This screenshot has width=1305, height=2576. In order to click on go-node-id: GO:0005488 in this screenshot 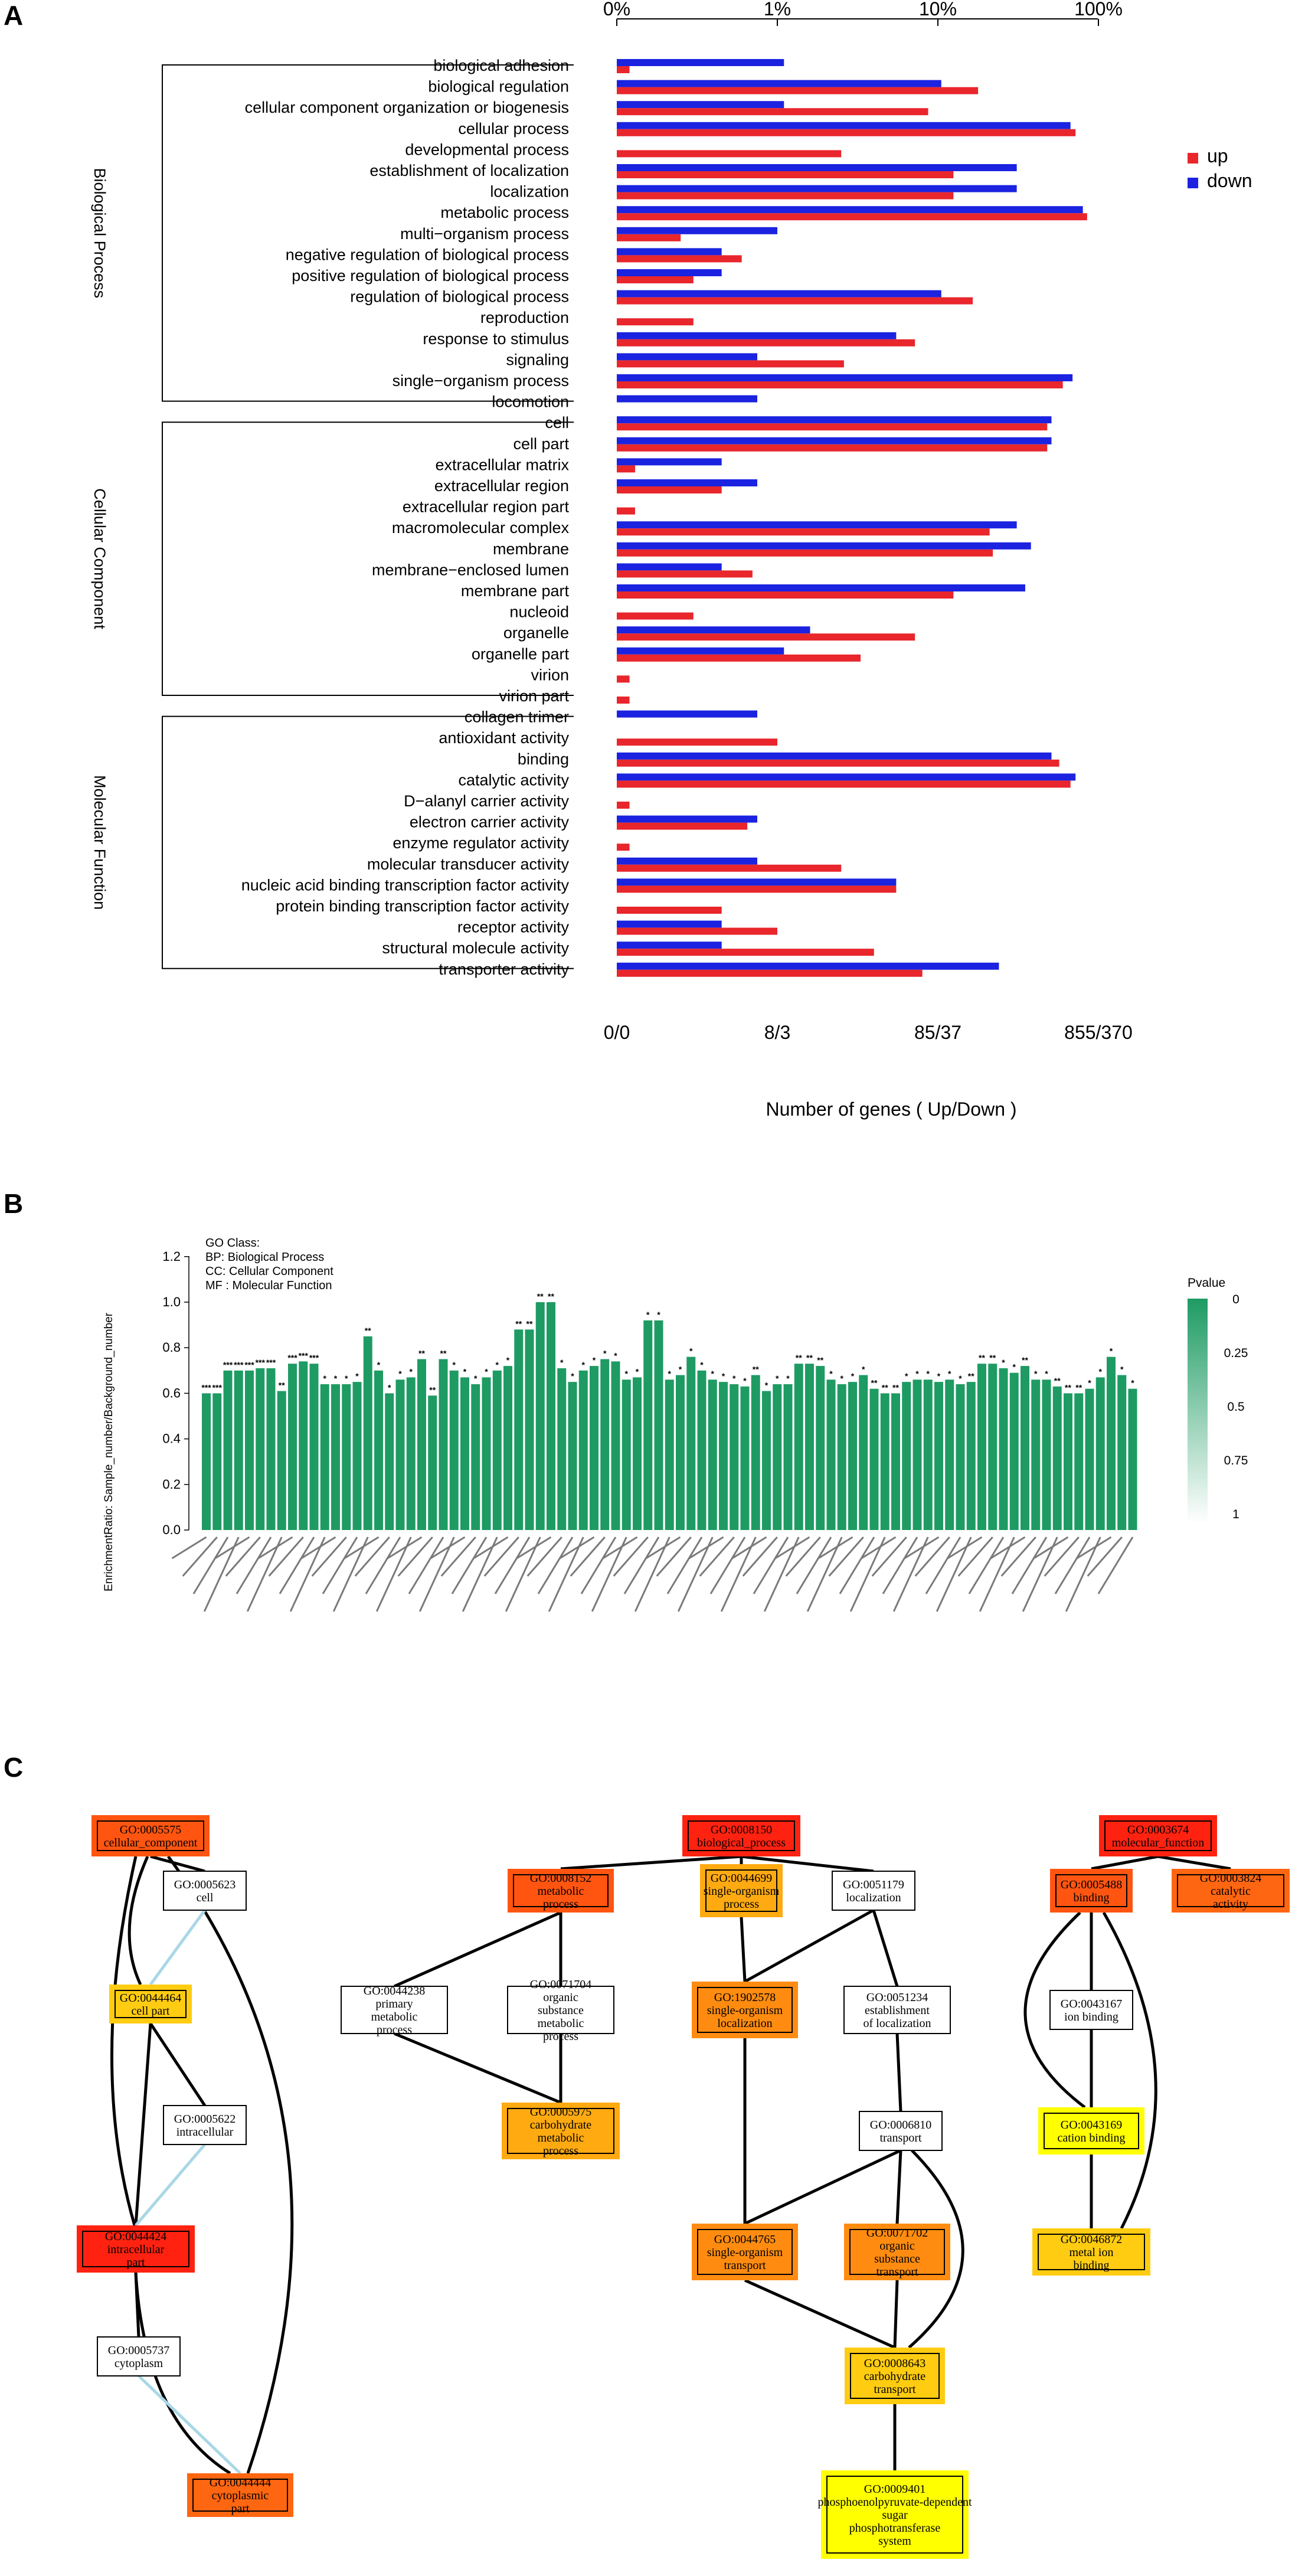, I will do `click(1091, 1884)`.